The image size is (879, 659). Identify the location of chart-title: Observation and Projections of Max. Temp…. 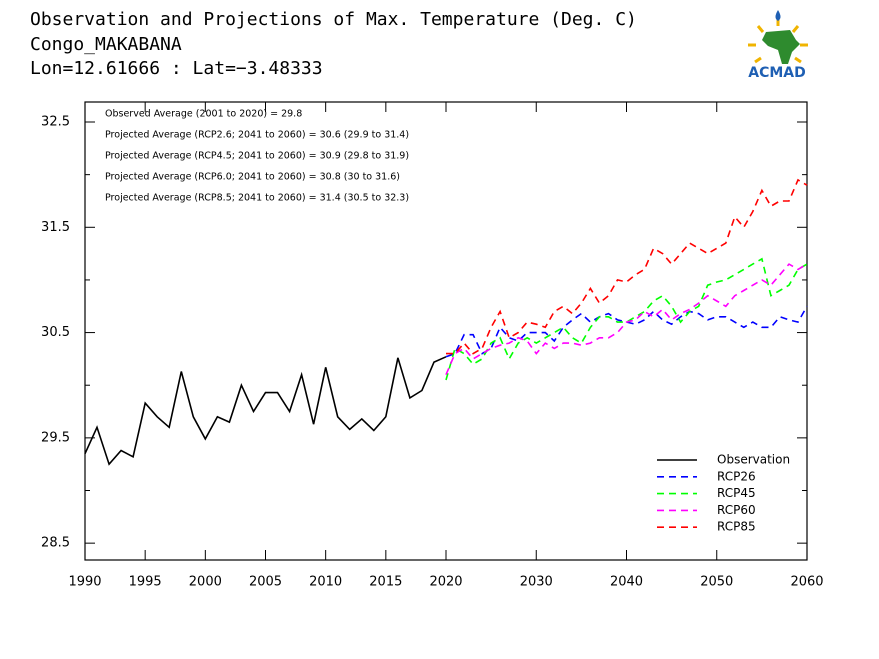
(333, 19).